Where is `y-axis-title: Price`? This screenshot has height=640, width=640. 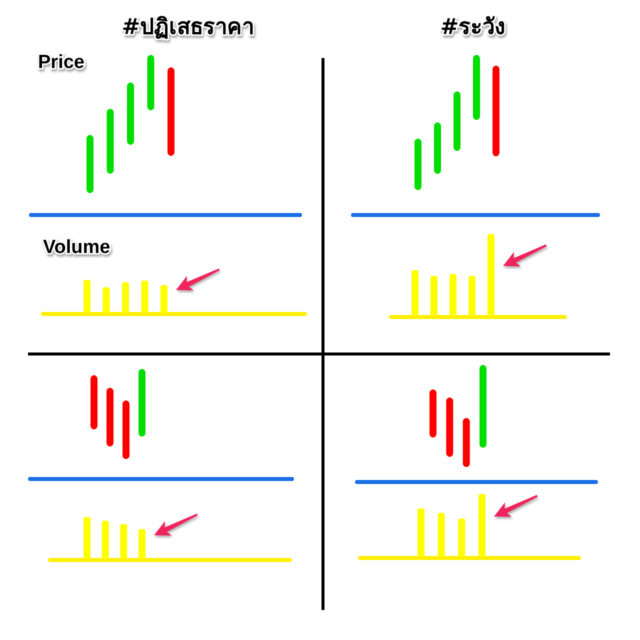 y-axis-title: Price is located at coordinates (61, 62).